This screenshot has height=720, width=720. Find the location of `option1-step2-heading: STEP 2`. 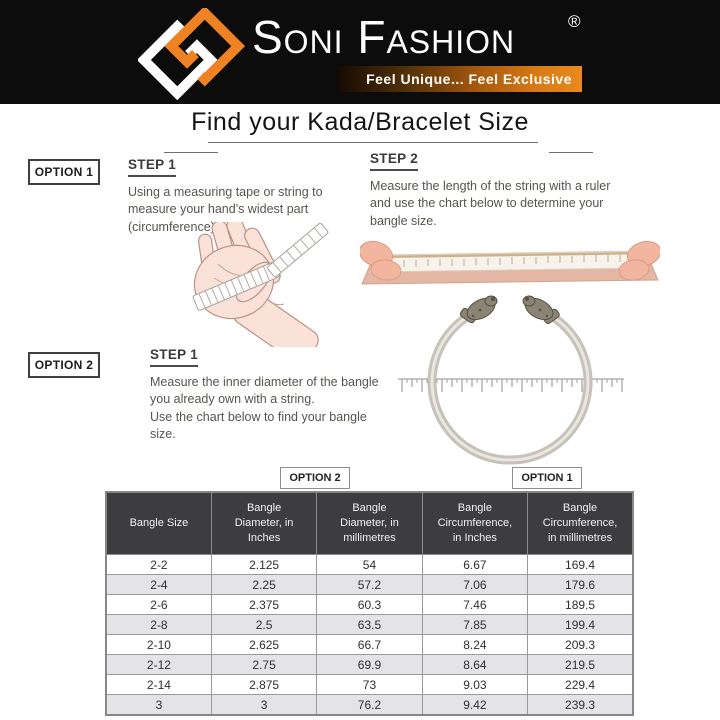

option1-step2-heading: STEP 2 is located at coordinates (394, 161).